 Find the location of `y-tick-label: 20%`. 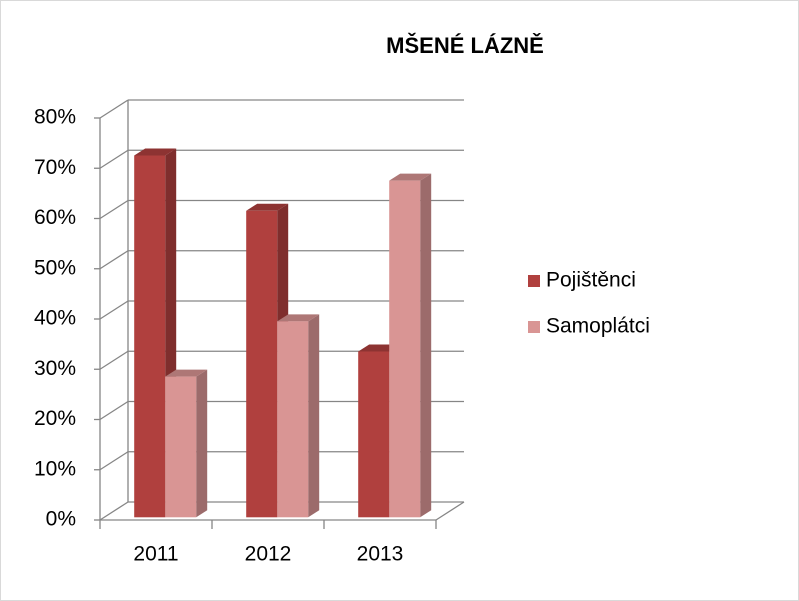

y-tick-label: 20% is located at coordinates (55, 418).